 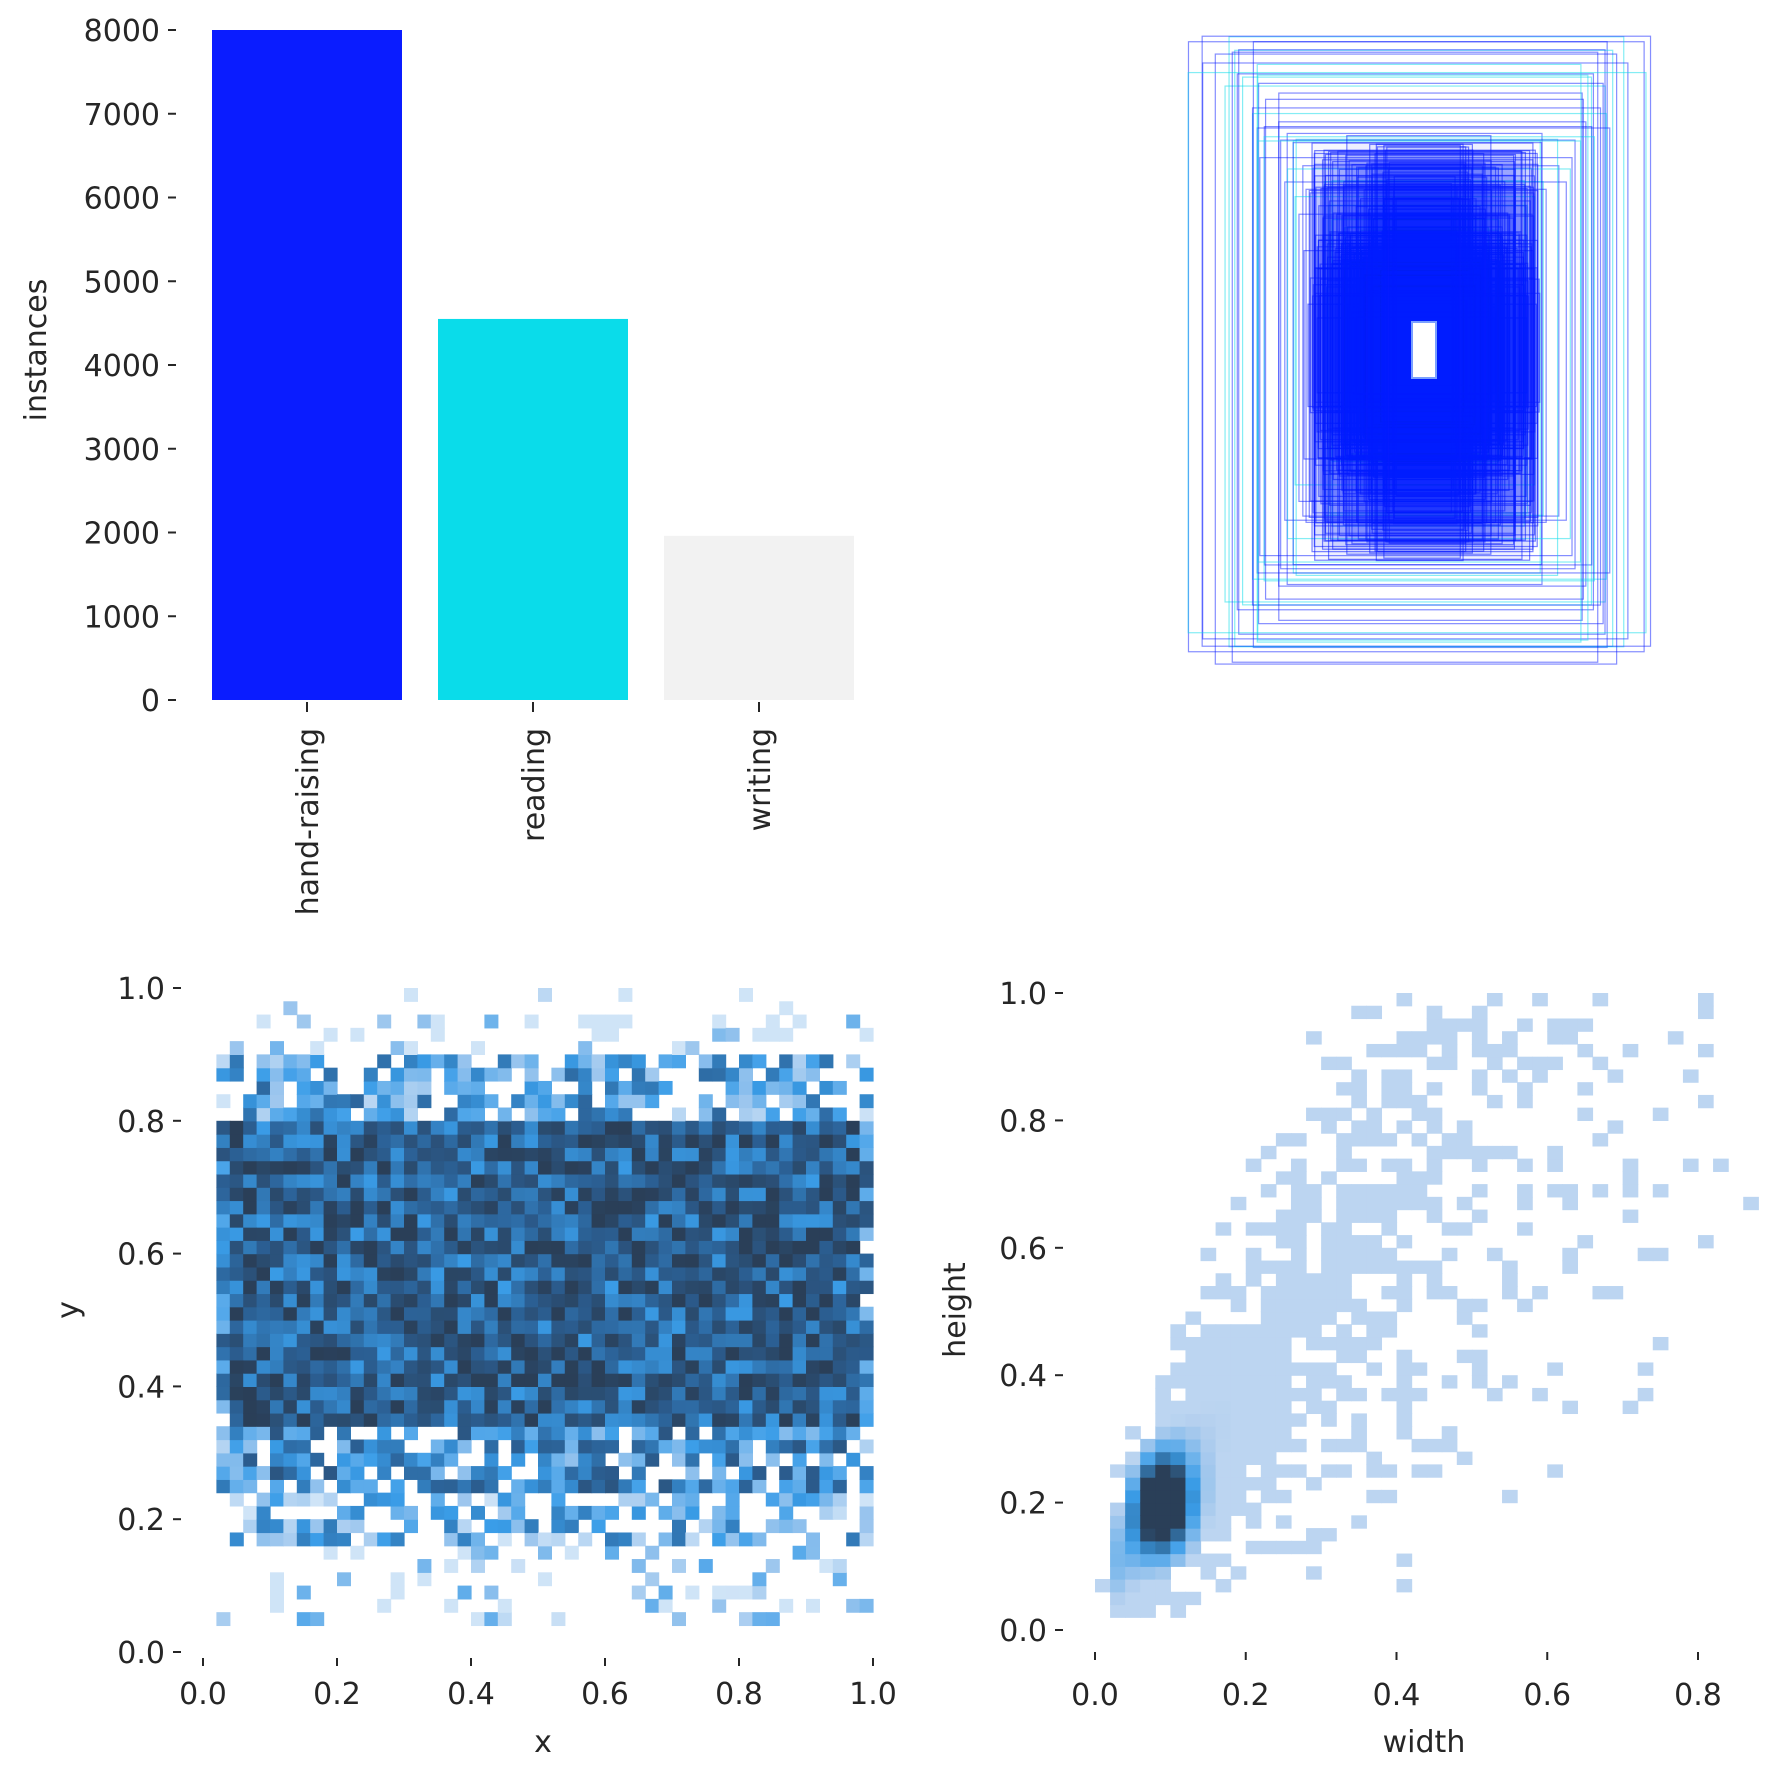 What do you see at coordinates (534, 785) in the screenshot?
I see `x-tick-label: reading` at bounding box center [534, 785].